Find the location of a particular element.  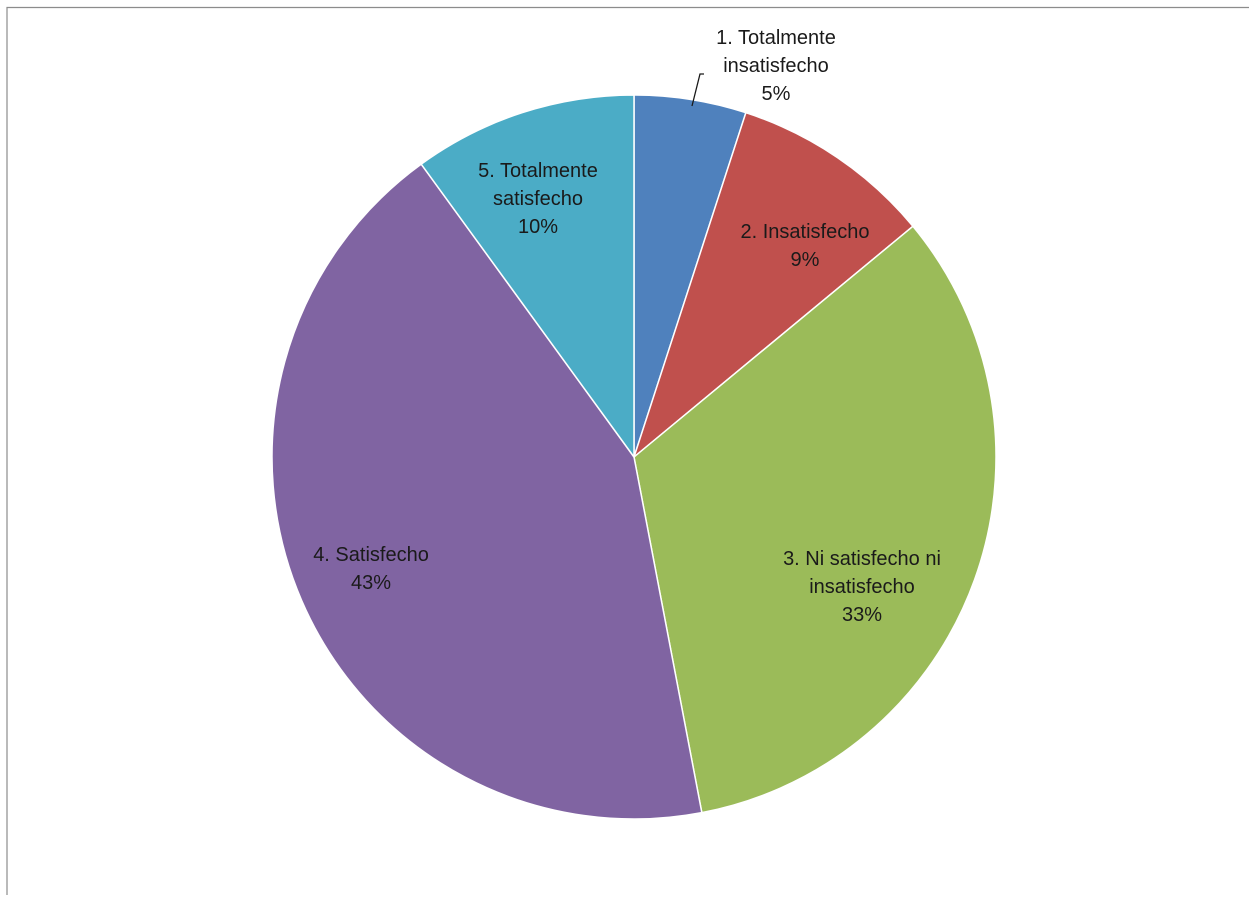

slice-label-line: 3. Ni satisfecho ni is located at coordinates (862, 559).